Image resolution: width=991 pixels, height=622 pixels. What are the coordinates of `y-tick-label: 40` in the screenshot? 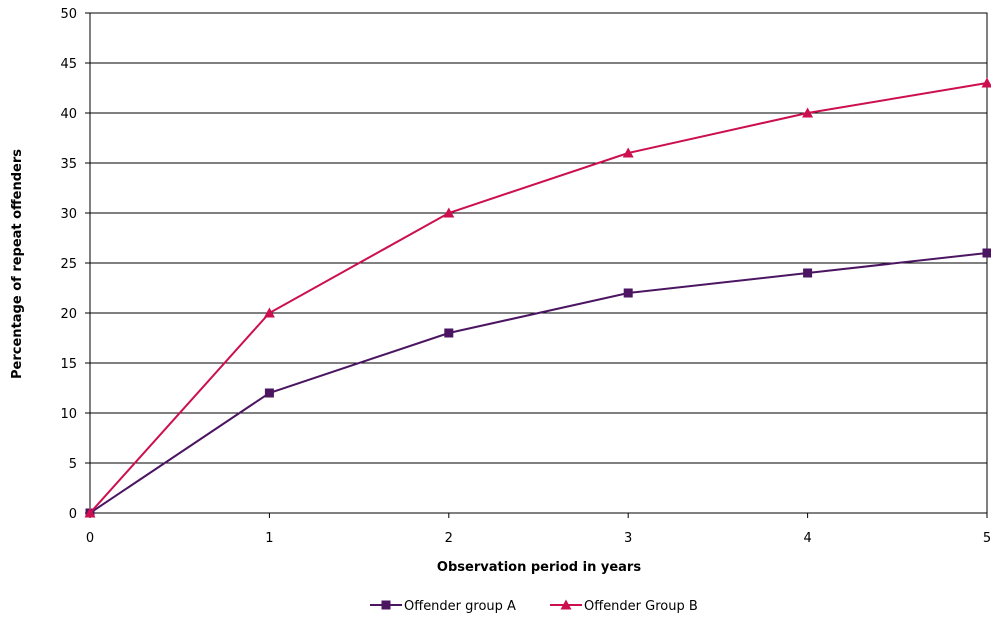 It's located at (68, 114).